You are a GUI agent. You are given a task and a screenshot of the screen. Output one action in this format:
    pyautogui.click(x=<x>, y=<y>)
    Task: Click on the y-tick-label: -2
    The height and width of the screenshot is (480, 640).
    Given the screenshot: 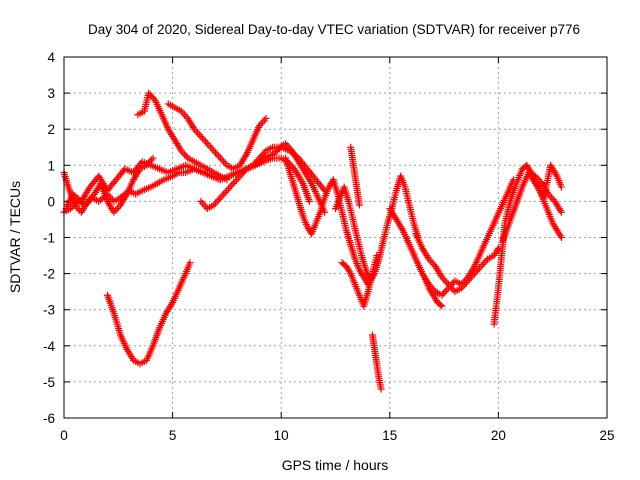 What is the action you would take?
    pyautogui.click(x=49, y=274)
    